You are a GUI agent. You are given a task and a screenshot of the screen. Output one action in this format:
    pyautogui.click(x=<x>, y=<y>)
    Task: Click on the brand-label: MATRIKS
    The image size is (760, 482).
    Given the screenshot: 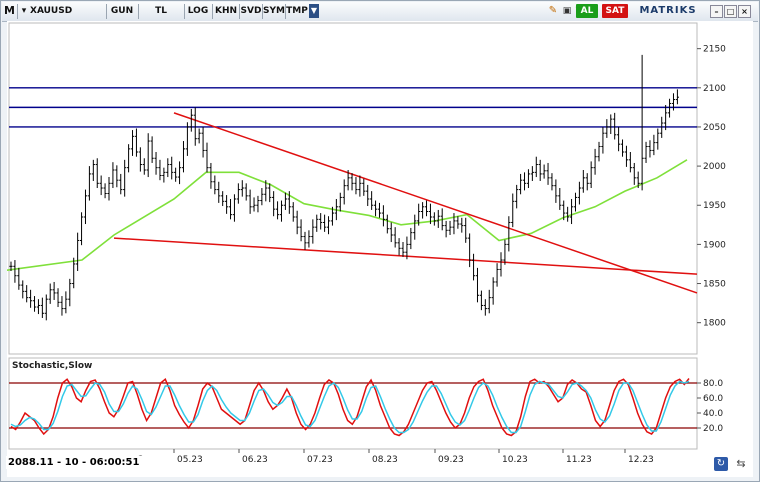 What is the action you would take?
    pyautogui.click(x=668, y=10)
    